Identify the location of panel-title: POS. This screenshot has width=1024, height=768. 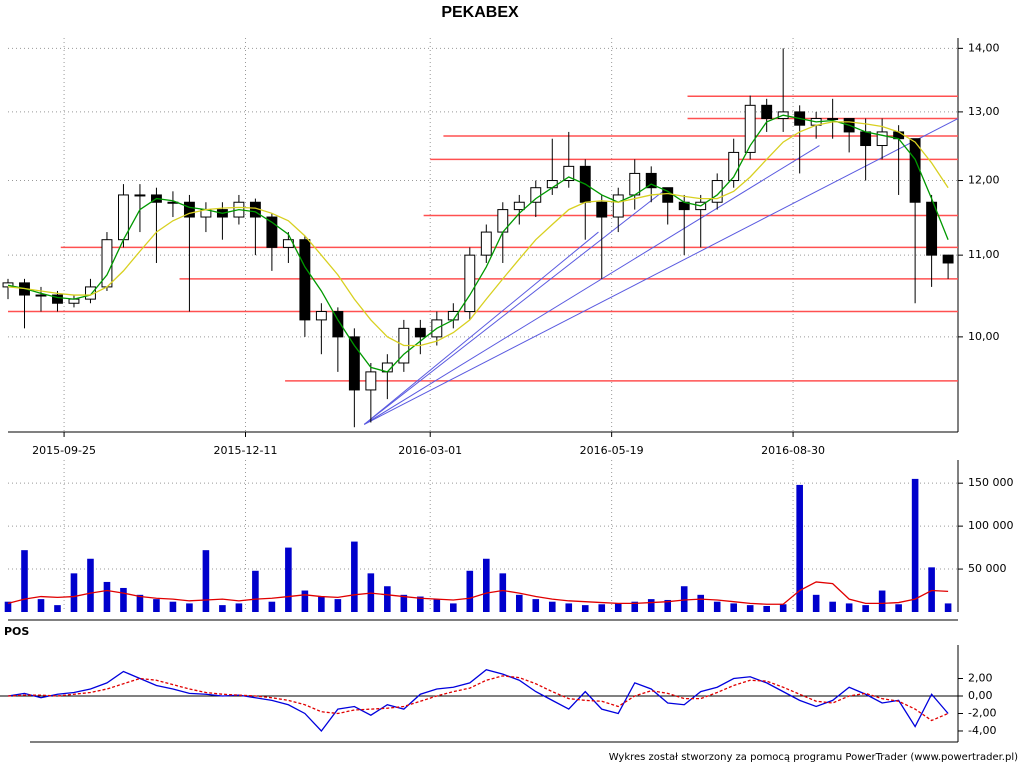
(16, 631).